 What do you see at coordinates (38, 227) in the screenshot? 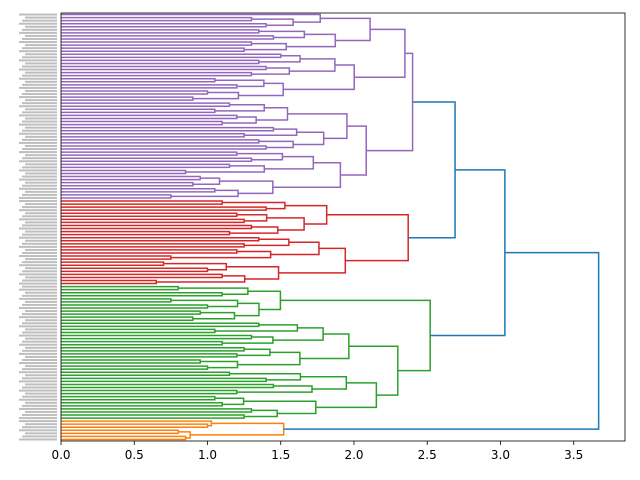
I see `leaf-labels` at bounding box center [38, 227].